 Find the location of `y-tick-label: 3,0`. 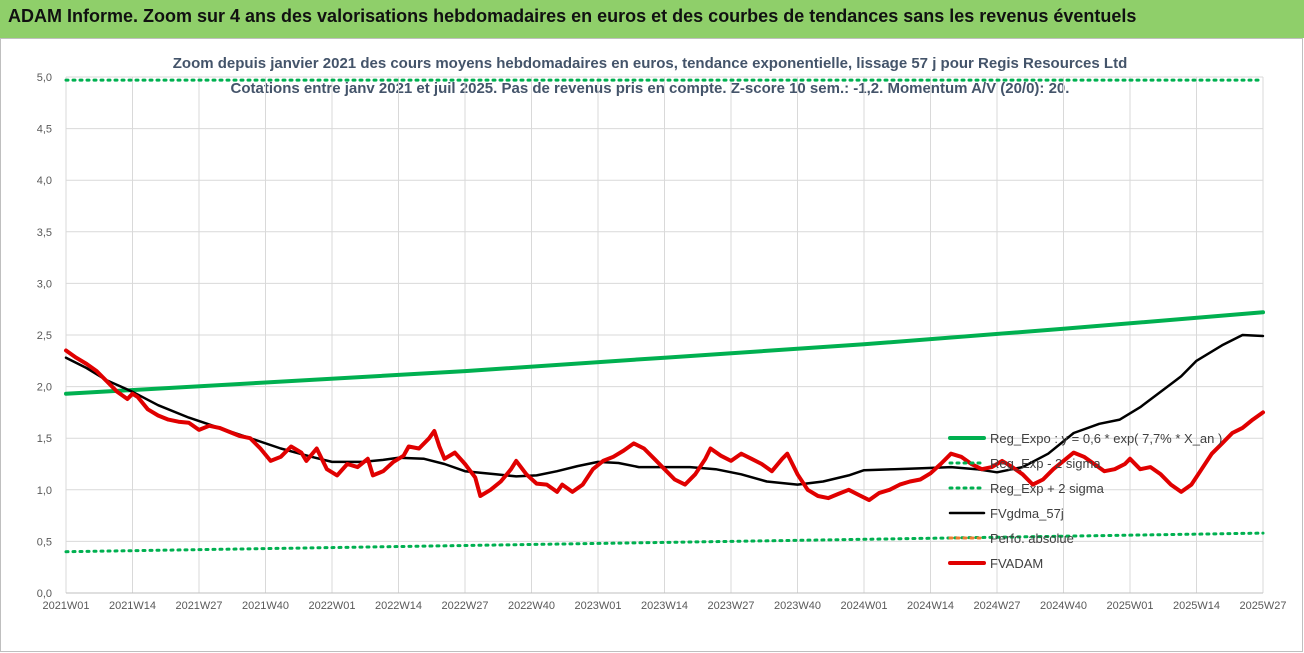

y-tick-label: 3,0 is located at coordinates (44, 284).